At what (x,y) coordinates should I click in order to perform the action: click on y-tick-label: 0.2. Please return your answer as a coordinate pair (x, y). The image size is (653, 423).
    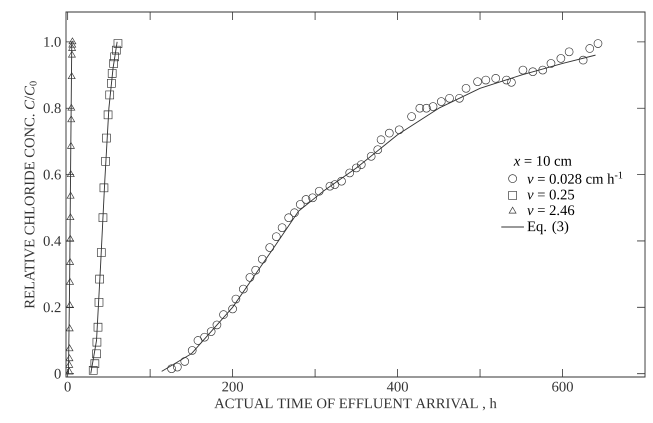
    Looking at the image, I should click on (52, 307).